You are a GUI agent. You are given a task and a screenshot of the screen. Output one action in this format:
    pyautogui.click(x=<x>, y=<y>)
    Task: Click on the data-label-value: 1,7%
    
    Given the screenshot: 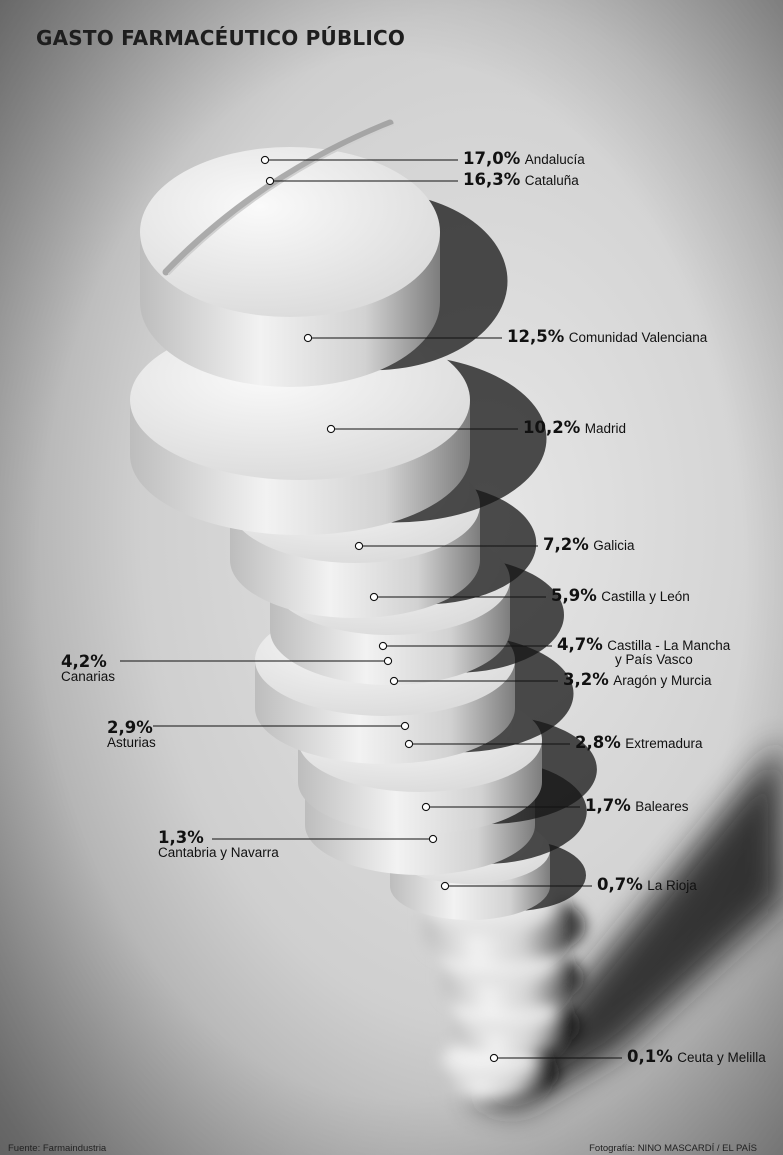 What is the action you would take?
    pyautogui.click(x=608, y=805)
    